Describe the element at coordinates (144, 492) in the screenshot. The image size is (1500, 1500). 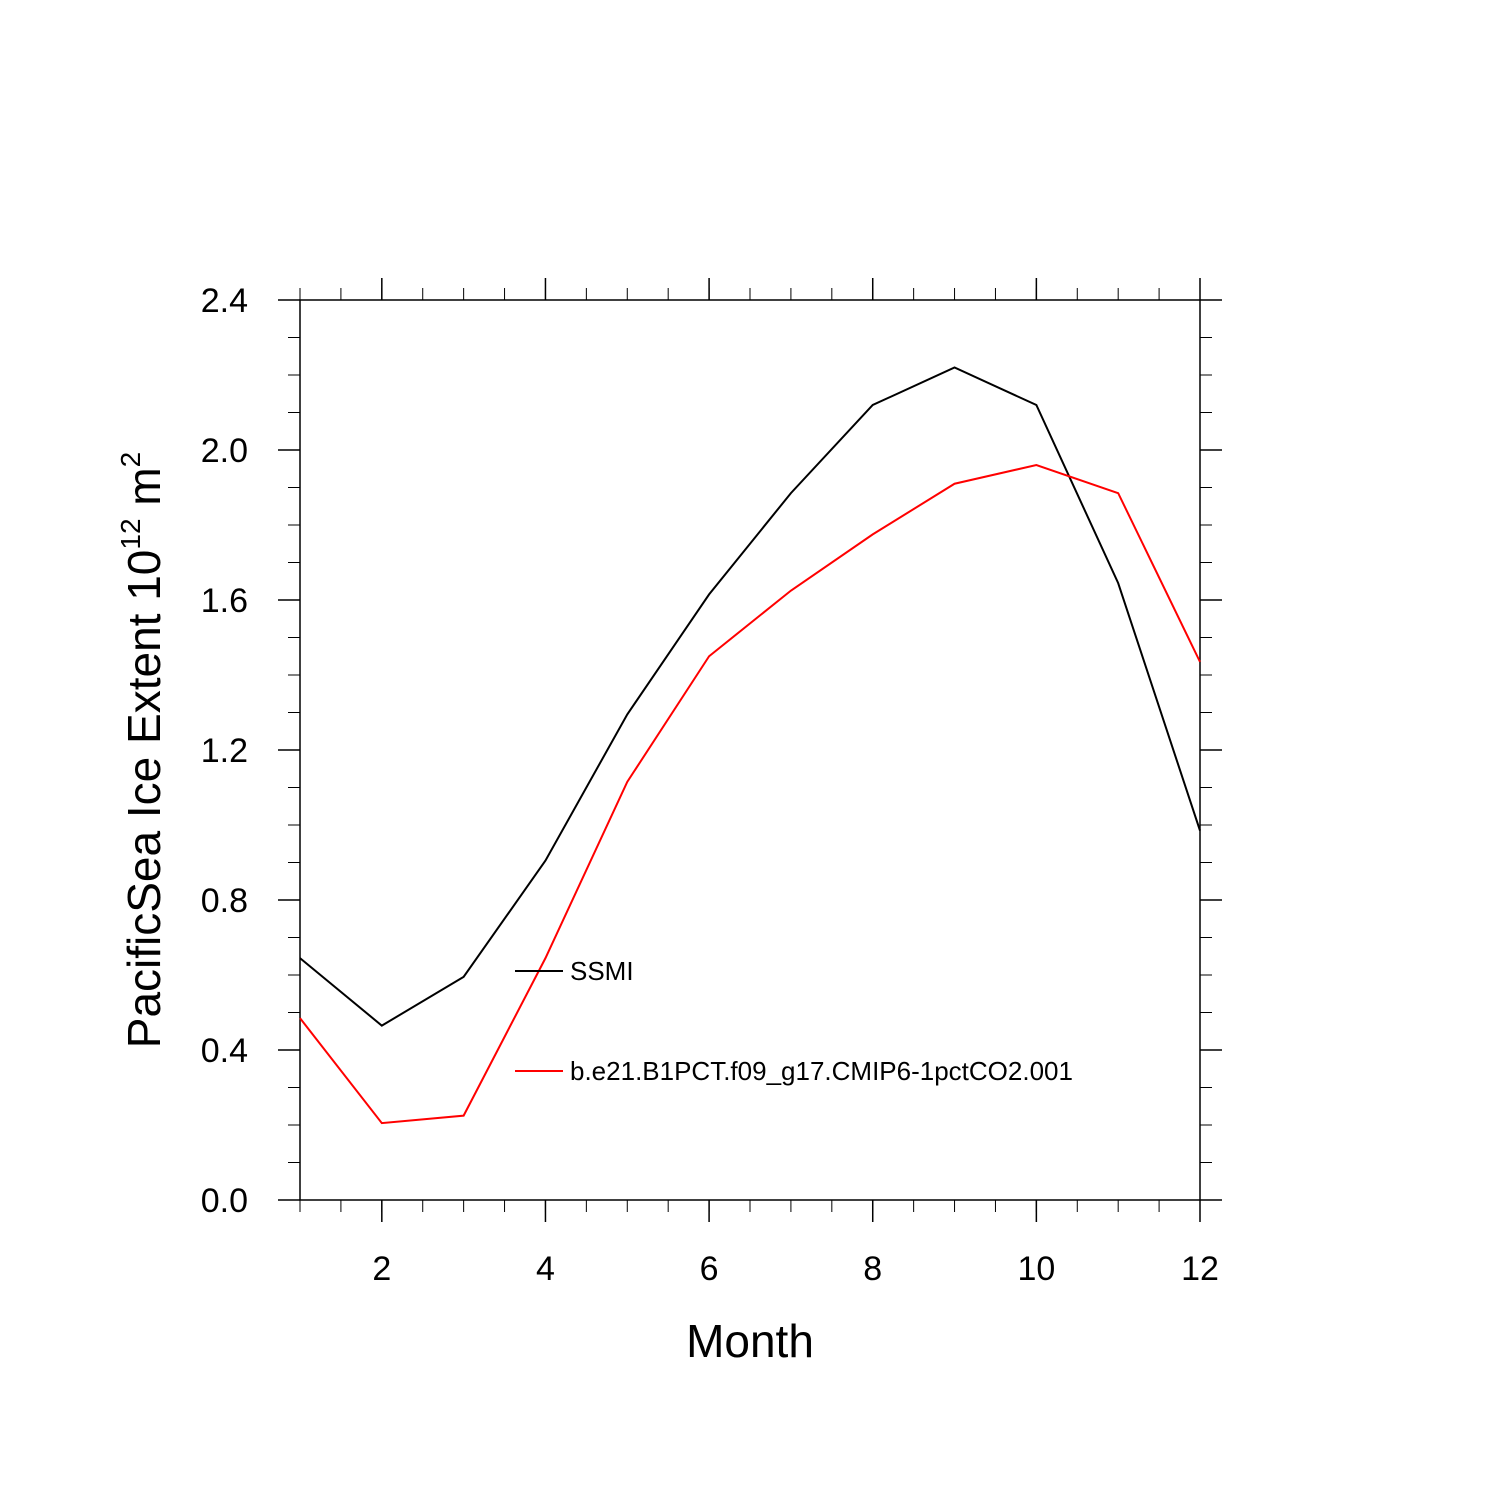
I see `y-axis-title-unit: m` at that location.